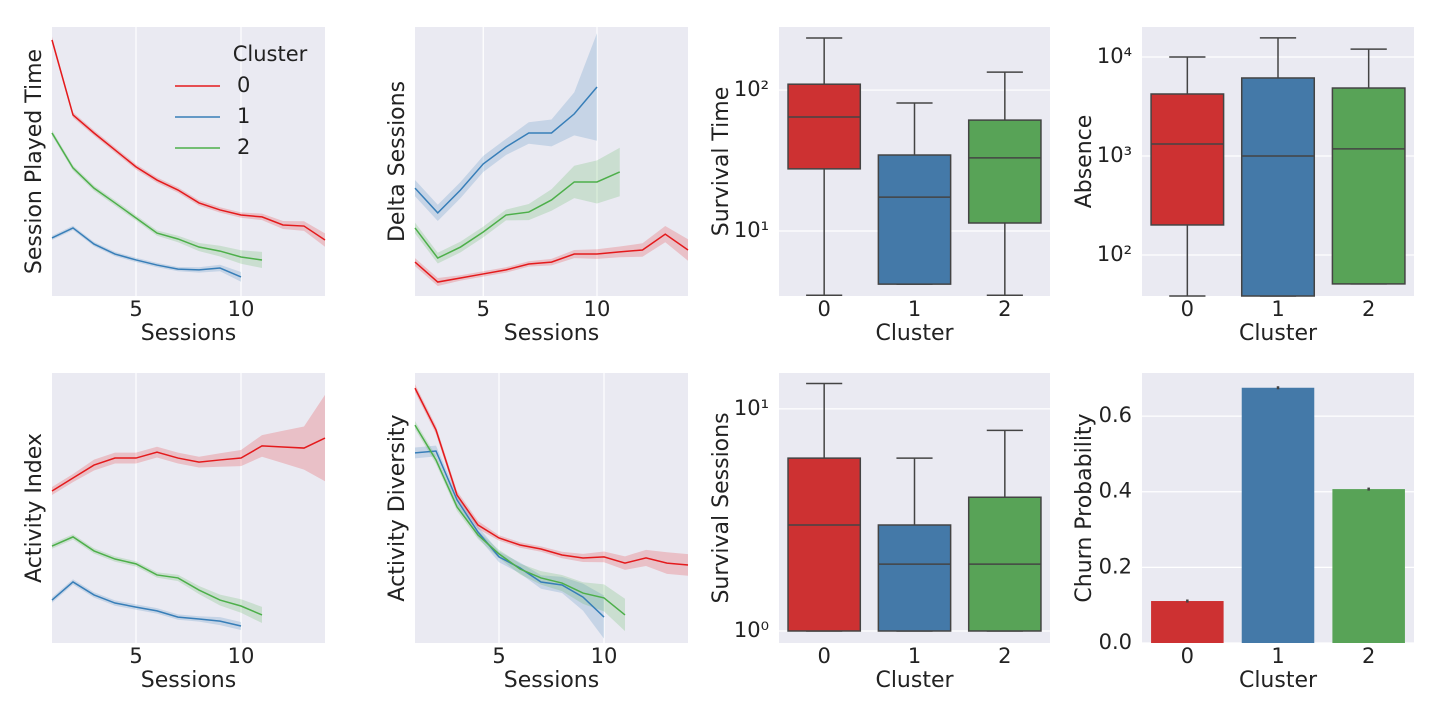 The width and height of the screenshot is (1440, 720). I want to click on legend-label: 0, so click(243, 85).